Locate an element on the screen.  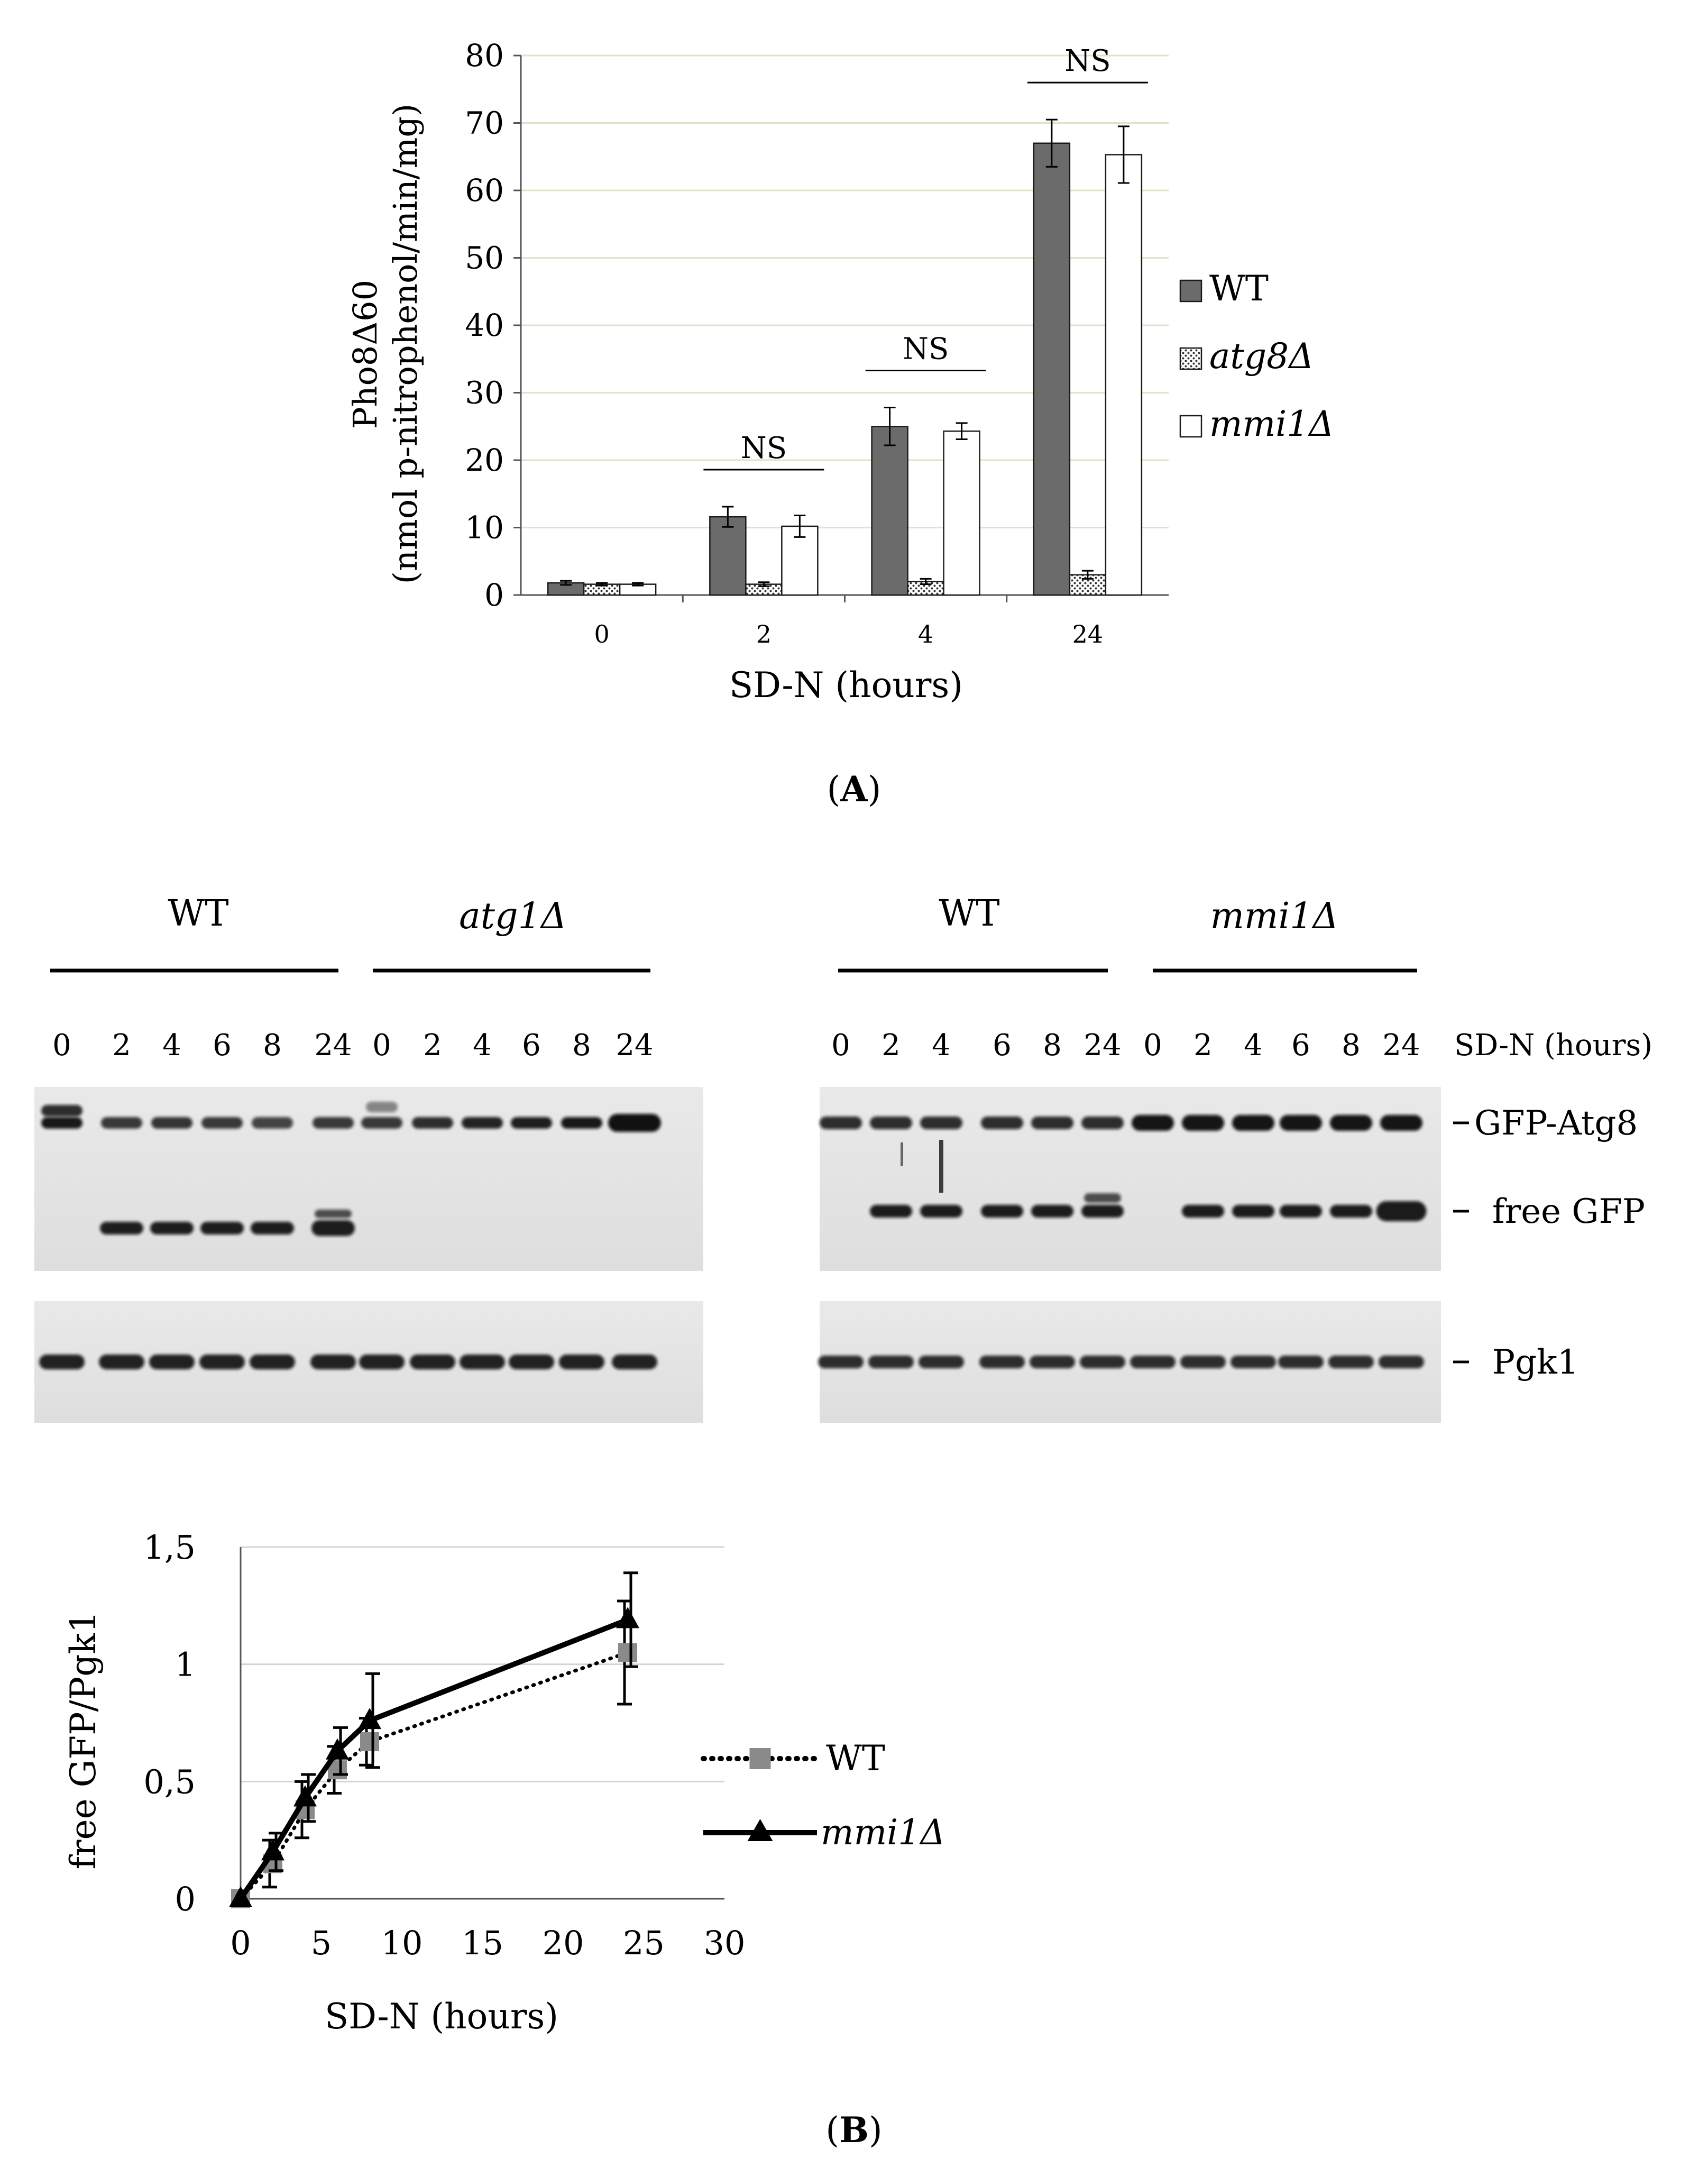
x-tick-label: 5 is located at coordinates (321, 1943).